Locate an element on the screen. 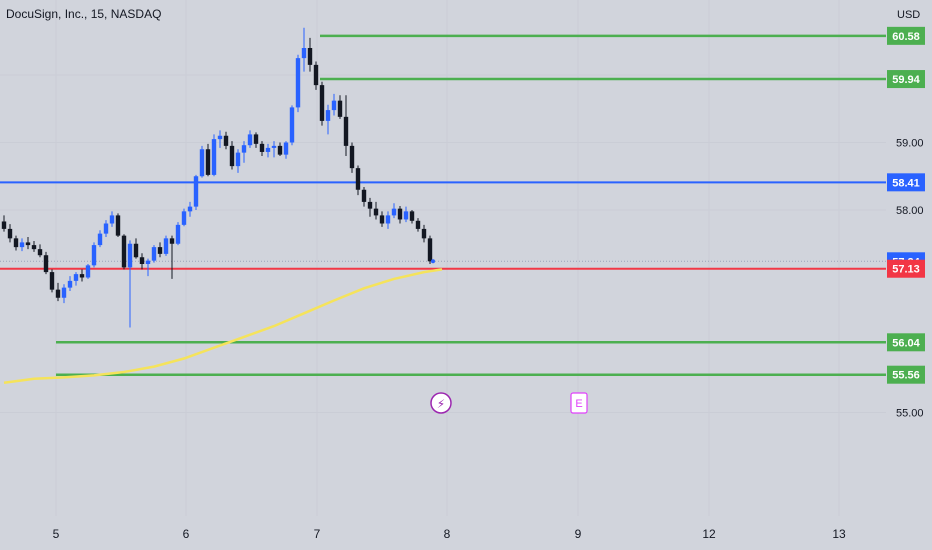  last-price-dot is located at coordinates (433, 261).